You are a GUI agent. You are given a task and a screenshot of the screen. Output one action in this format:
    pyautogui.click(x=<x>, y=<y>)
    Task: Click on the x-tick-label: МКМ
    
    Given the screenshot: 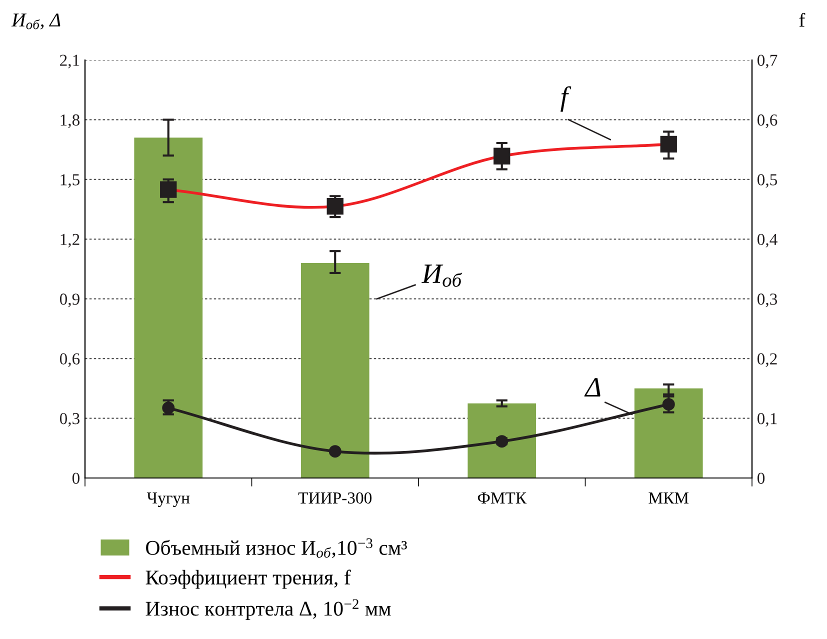 What is the action you would take?
    pyautogui.click(x=668, y=498)
    